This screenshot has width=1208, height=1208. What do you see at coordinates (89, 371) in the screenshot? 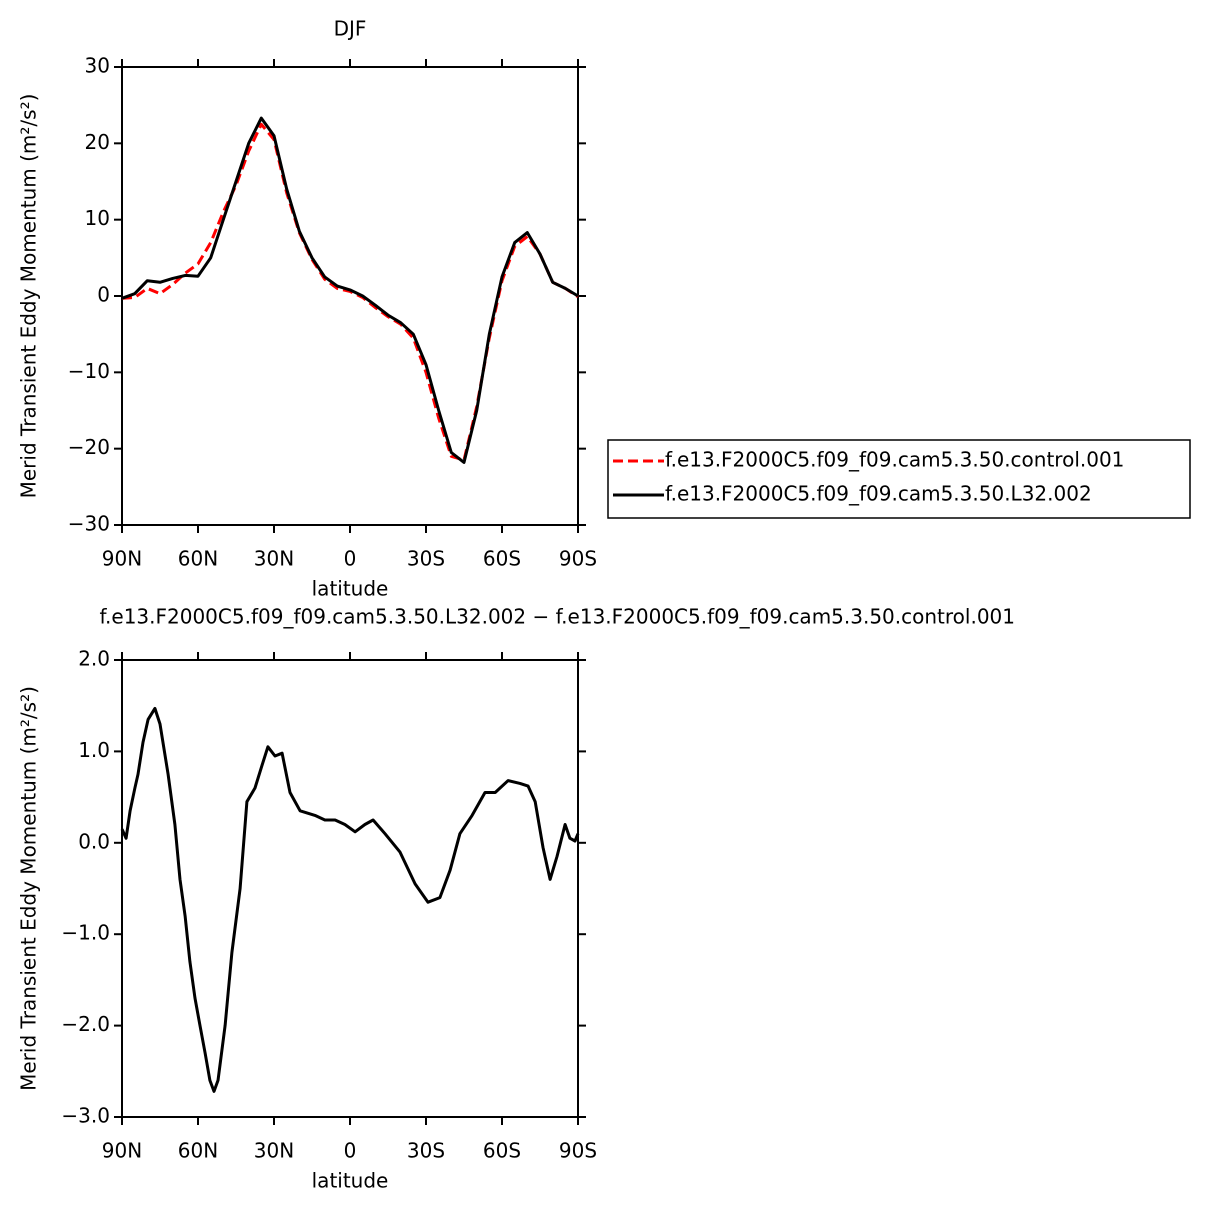
I see `y-tick-label: −10` at bounding box center [89, 371].